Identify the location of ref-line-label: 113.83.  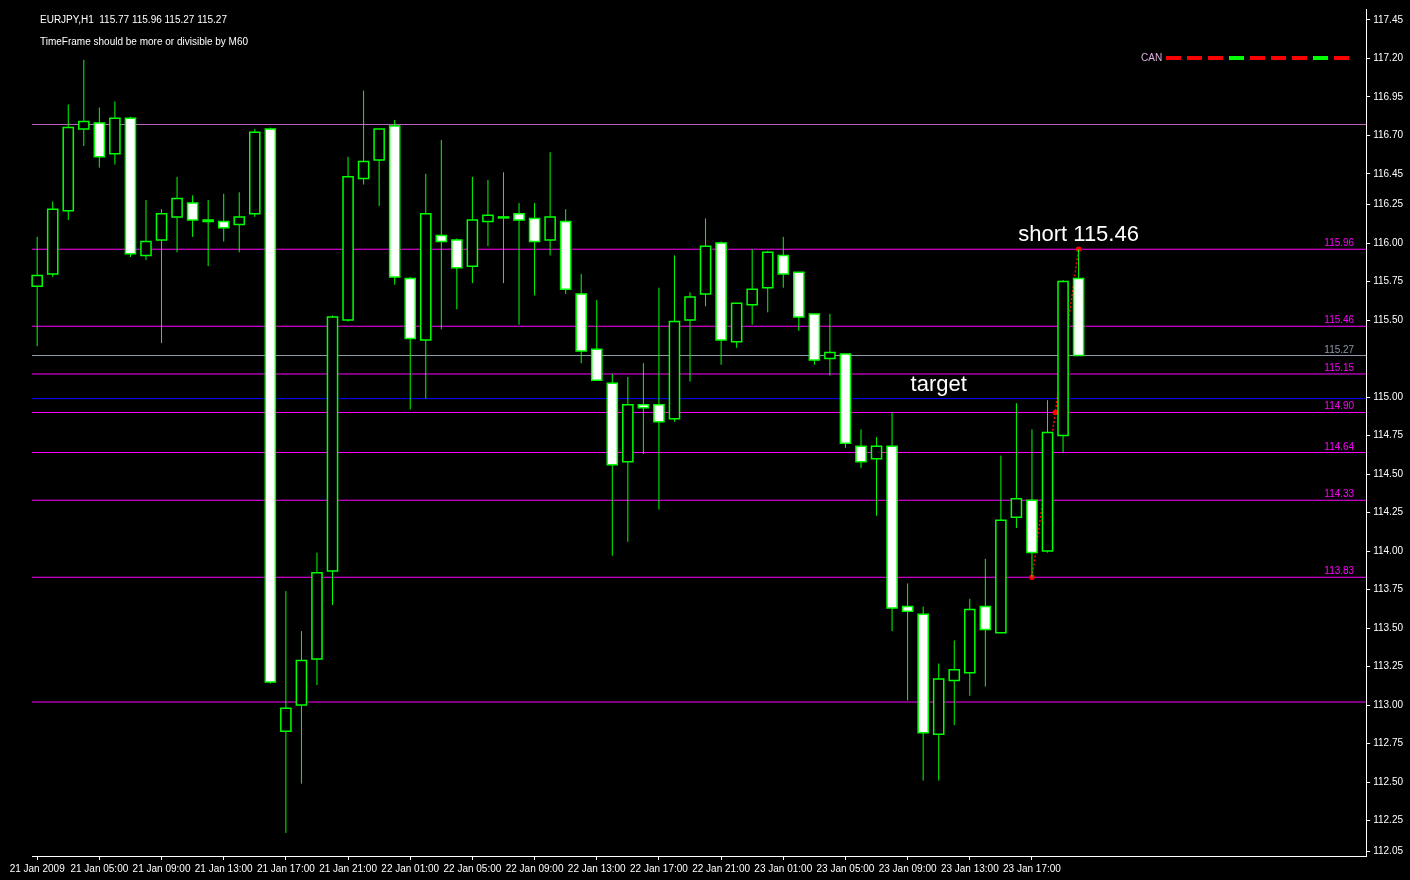
(1339, 571).